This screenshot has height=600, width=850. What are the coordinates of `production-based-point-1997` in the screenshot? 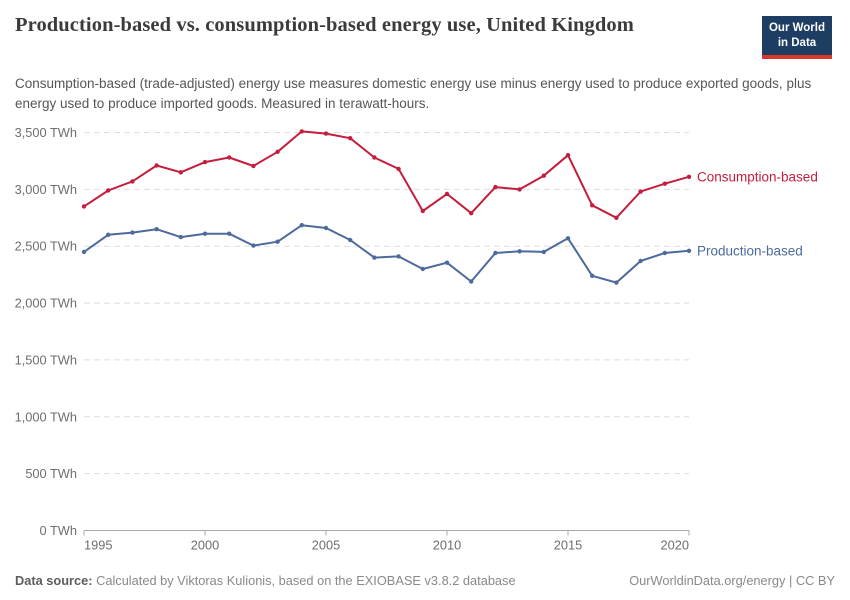 It's located at (132, 232).